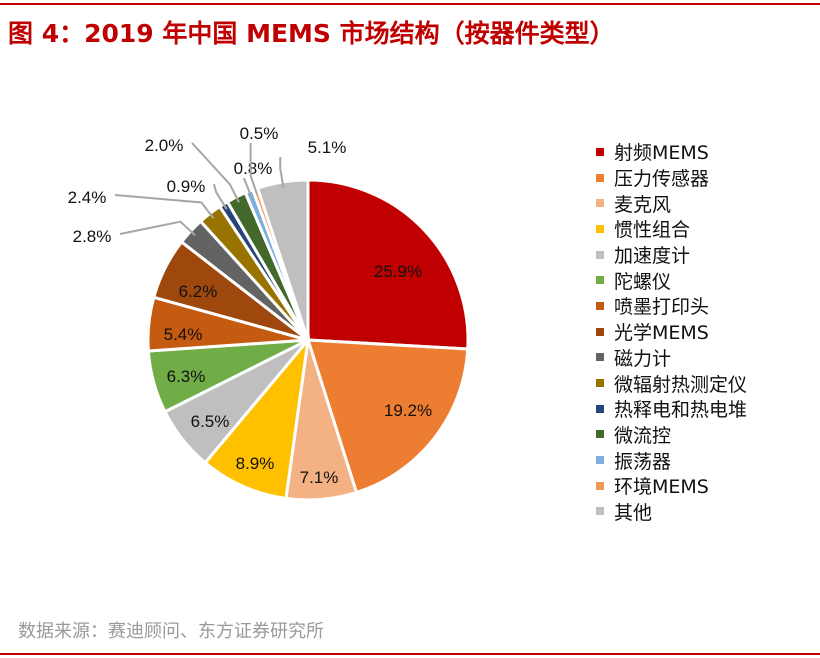 The width and height of the screenshot is (820, 658). I want to click on legend-item: 振荡器, so click(671, 460).